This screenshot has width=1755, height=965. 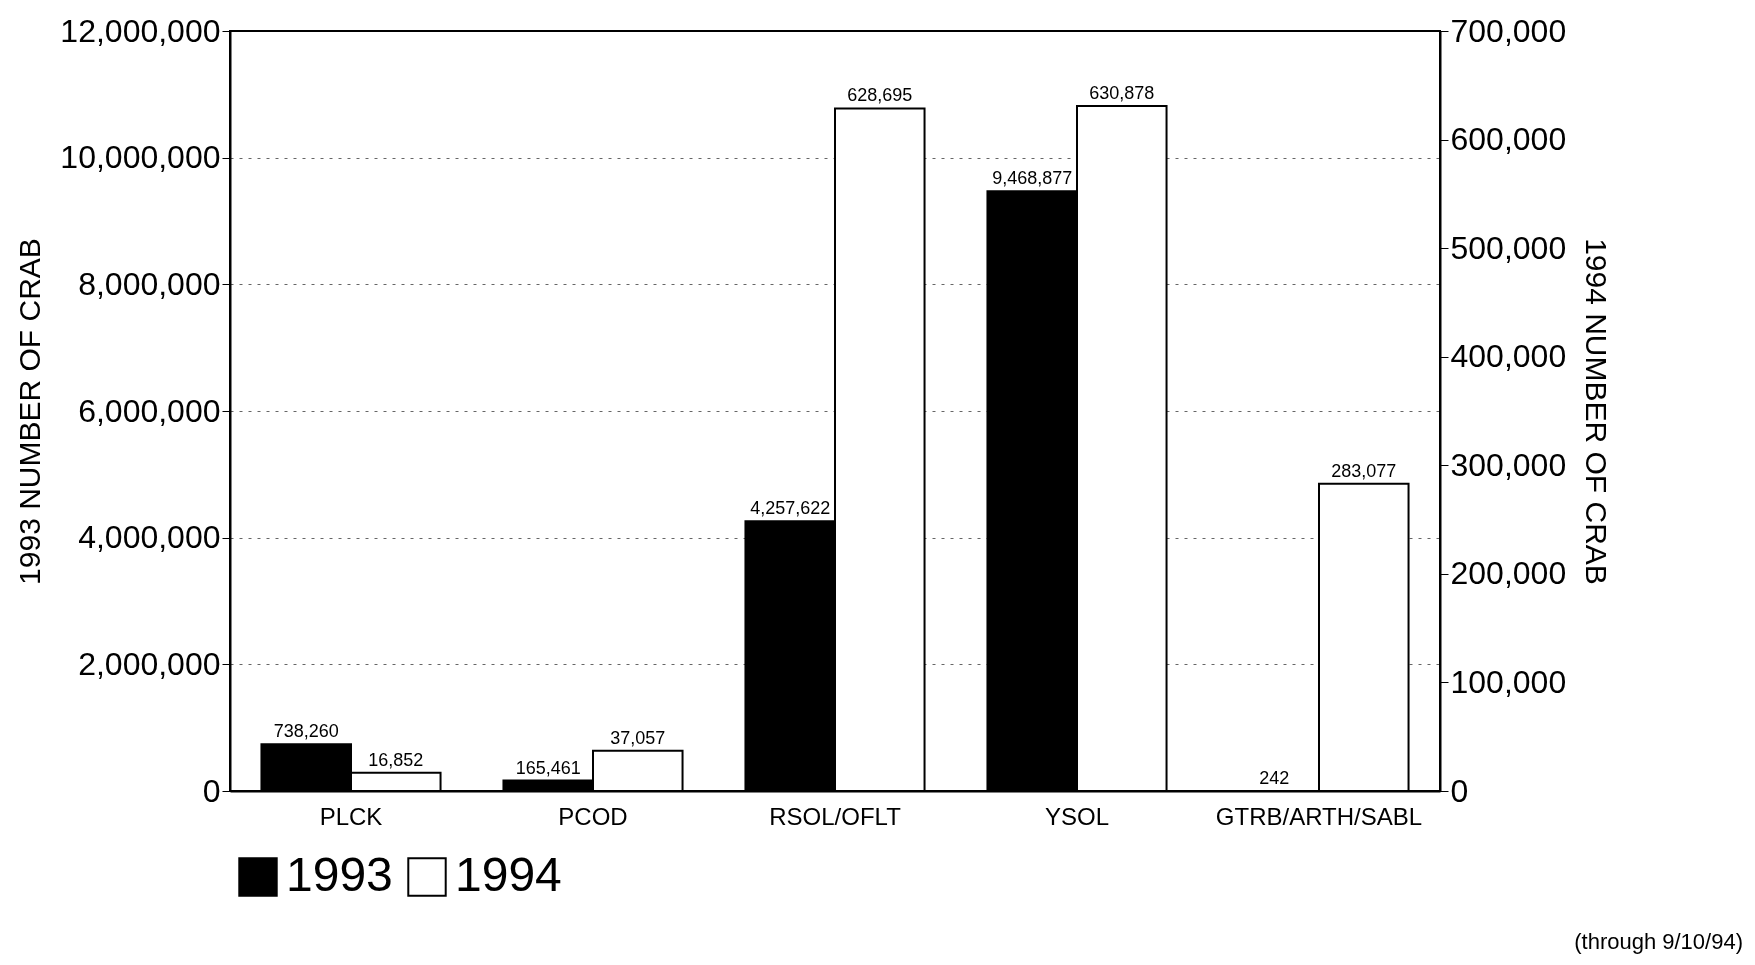 I want to click on data-label: 37,057, so click(x=638, y=737).